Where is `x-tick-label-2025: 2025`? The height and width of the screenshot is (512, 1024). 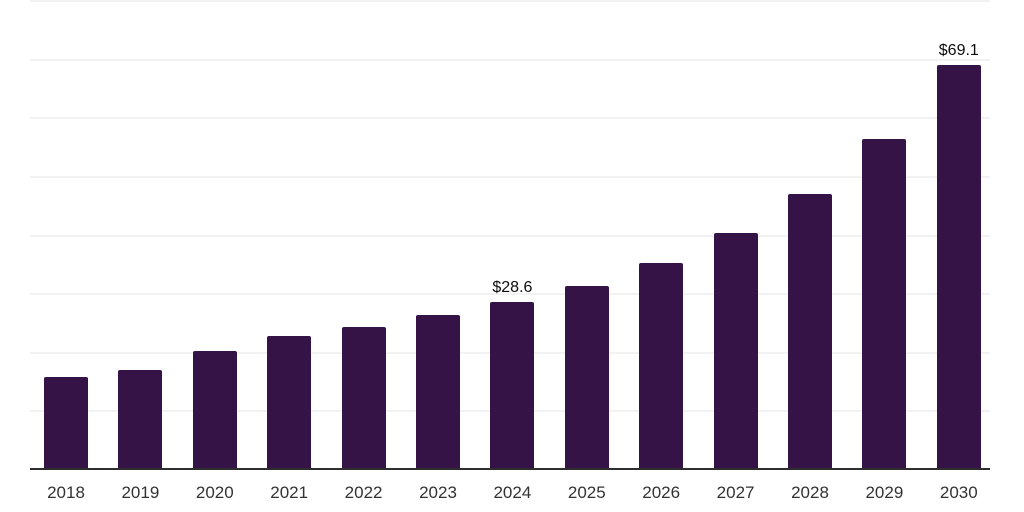 x-tick-label-2025: 2025 is located at coordinates (586, 492).